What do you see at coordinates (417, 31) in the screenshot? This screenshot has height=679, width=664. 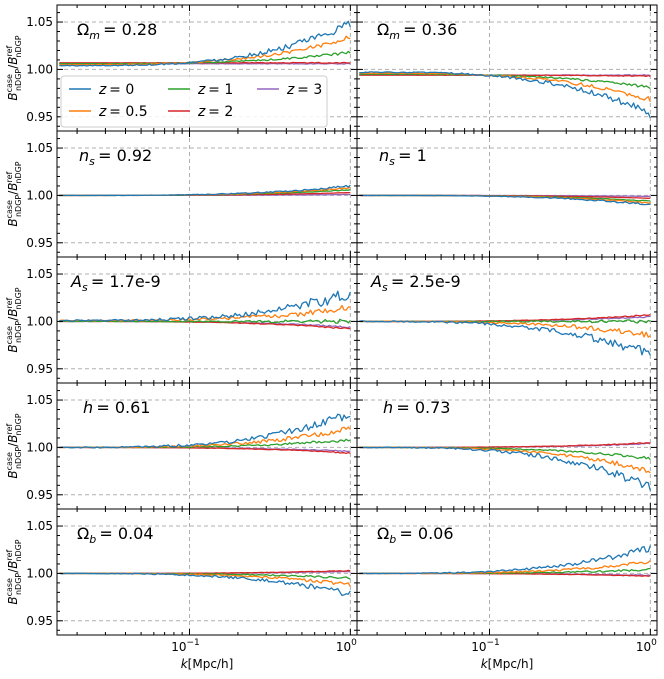 I see `panel-annotation: Ωm = 0.36` at bounding box center [417, 31].